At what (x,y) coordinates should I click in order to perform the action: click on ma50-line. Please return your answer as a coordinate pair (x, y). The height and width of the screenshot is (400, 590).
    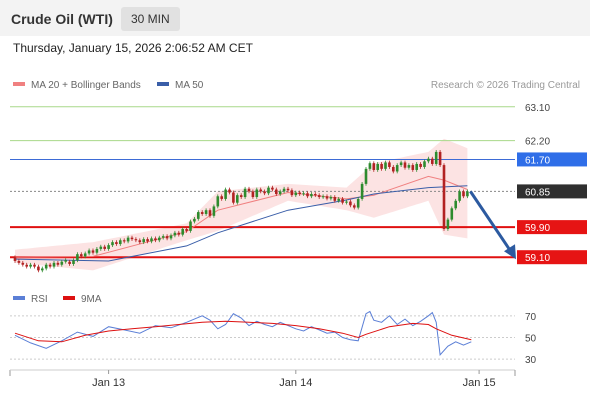
    Looking at the image, I should click on (241, 223).